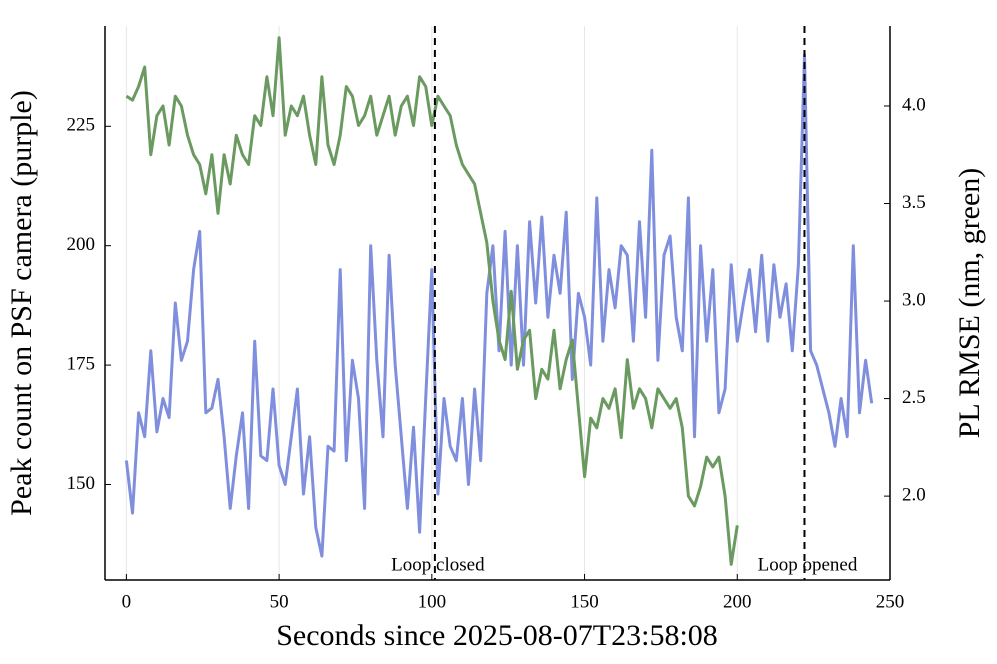 This screenshot has width=997, height=664. Describe the element at coordinates (497, 635) in the screenshot. I see `x-axis-label: Seconds since 2025-08-07T23:58:08` at that location.